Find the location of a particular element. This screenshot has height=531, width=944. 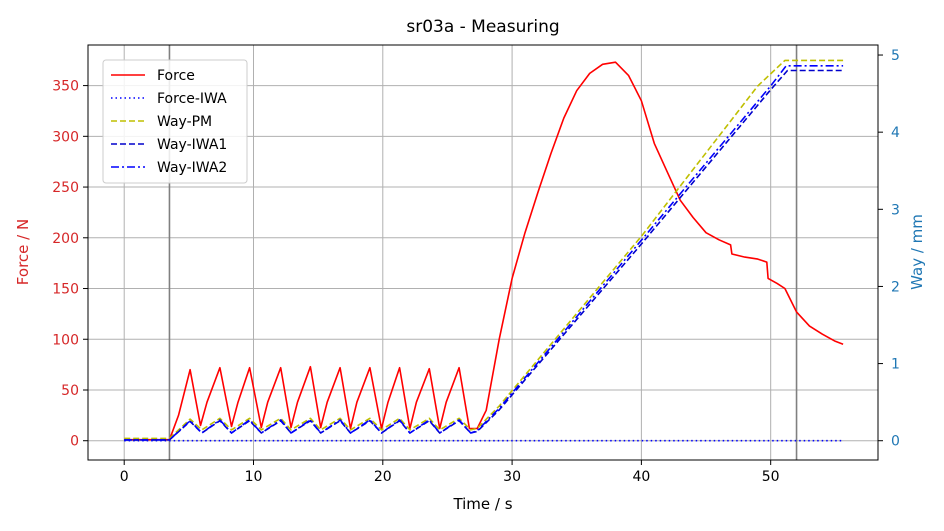

right-y-tick-label: 5 is located at coordinates (895, 56).